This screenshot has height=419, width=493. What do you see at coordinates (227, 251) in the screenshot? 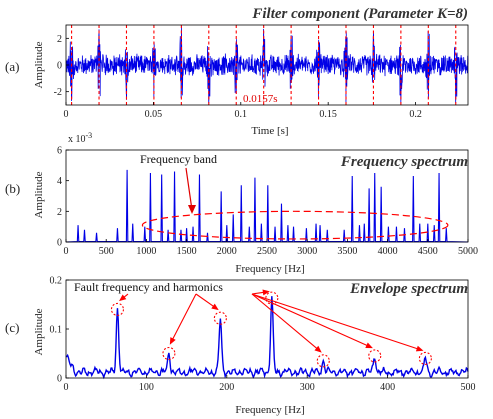
I see `x-tick-label: 2000` at bounding box center [227, 251].